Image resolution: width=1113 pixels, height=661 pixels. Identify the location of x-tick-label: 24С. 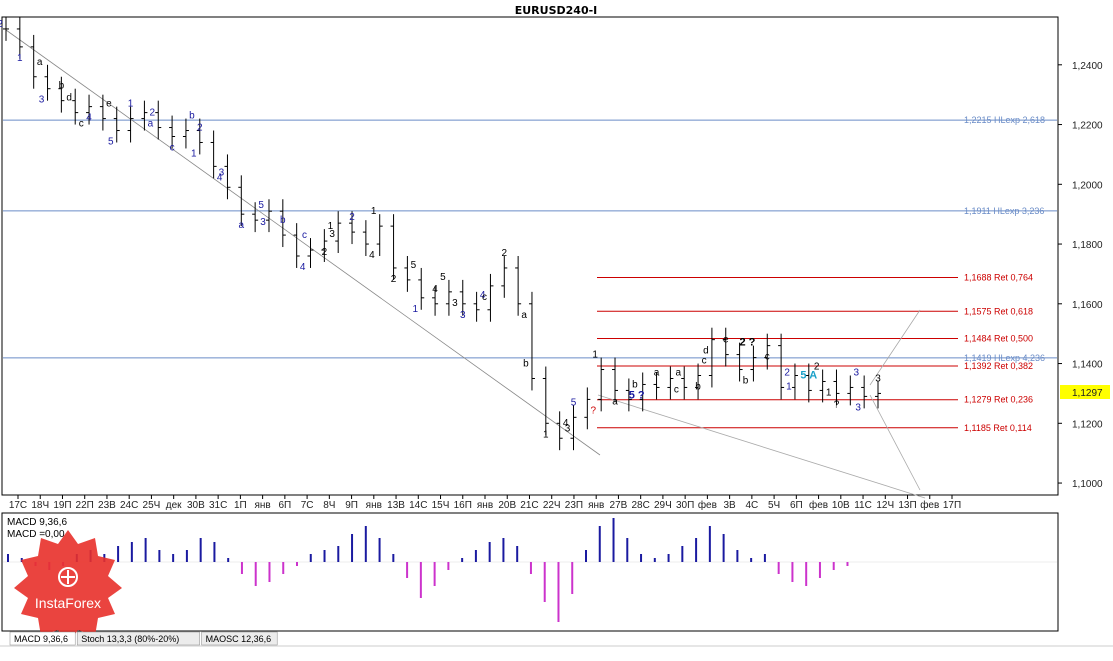
(129, 505).